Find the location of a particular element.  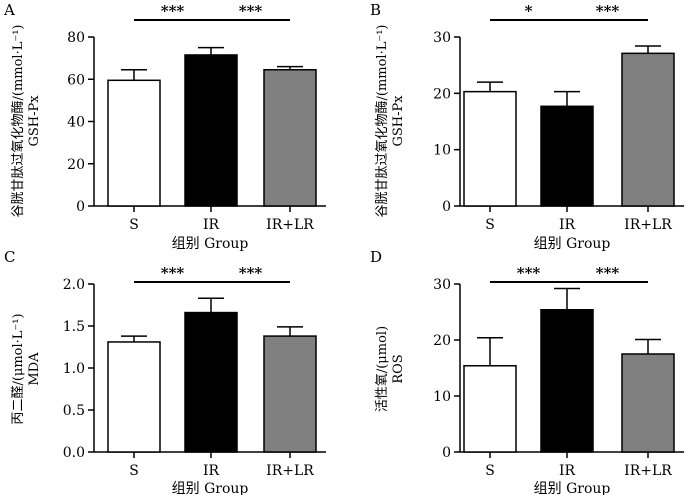

panel-letter: B is located at coordinates (375, 10).